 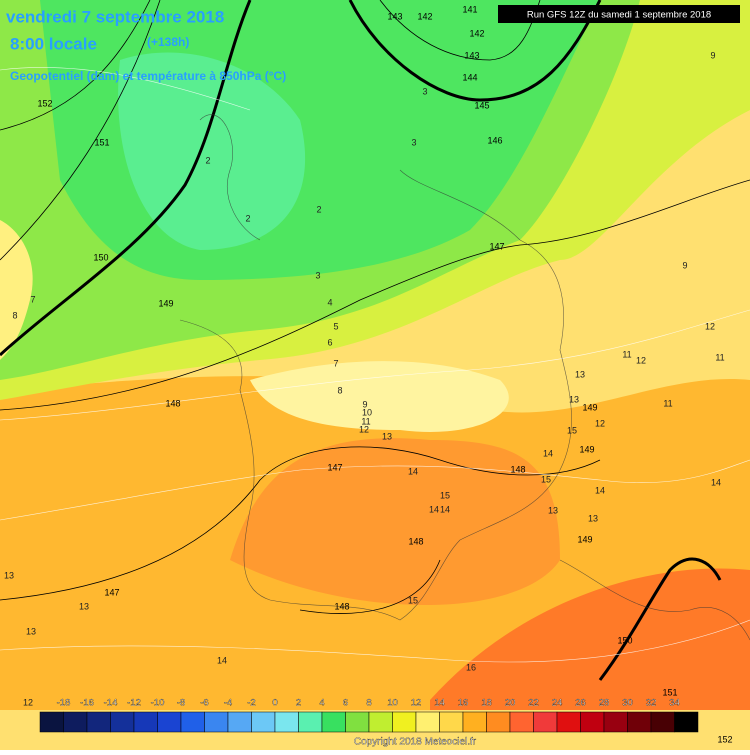 What do you see at coordinates (724, 739) in the screenshot?
I see `contour-label: 152` at bounding box center [724, 739].